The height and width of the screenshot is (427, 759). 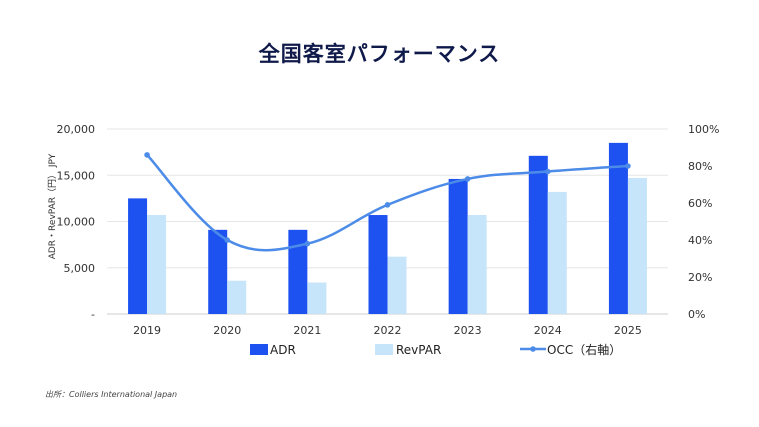 What do you see at coordinates (533, 349) in the screenshot?
I see `legend-occ-marker` at bounding box center [533, 349].